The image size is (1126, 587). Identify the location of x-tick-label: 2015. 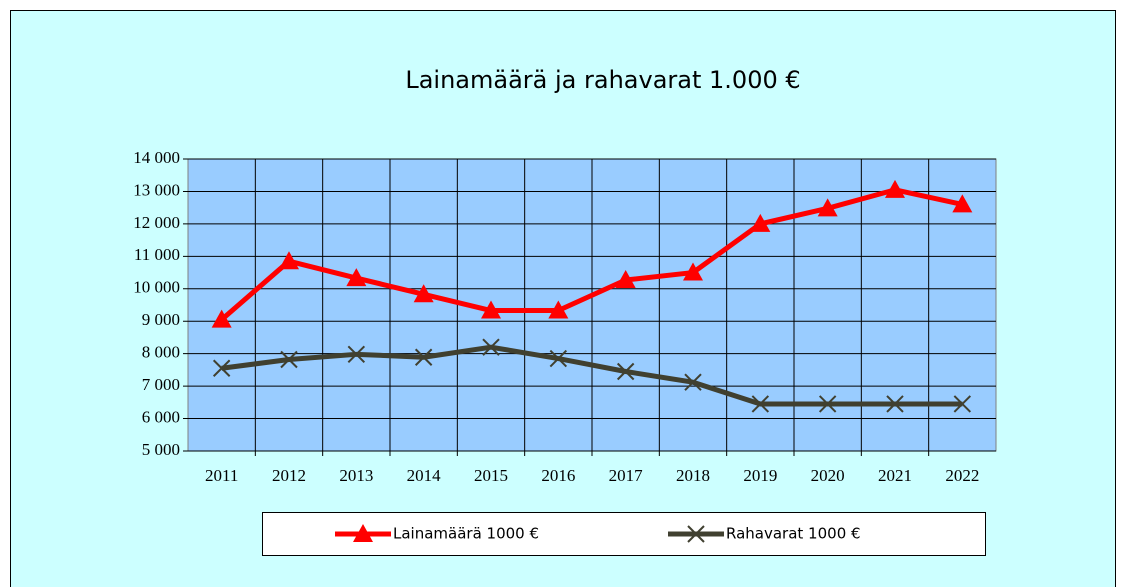
(491, 475).